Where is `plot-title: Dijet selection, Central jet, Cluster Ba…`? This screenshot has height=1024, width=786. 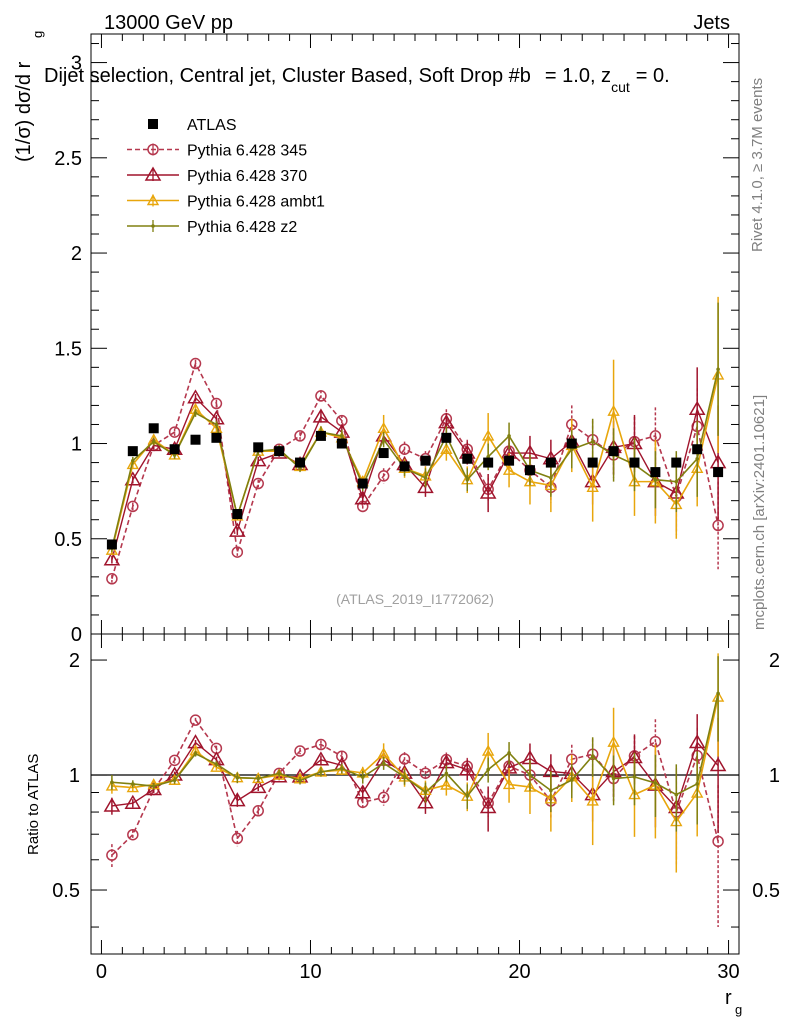 plot-title: Dijet selection, Central jet, Cluster Ba… is located at coordinates (357, 80).